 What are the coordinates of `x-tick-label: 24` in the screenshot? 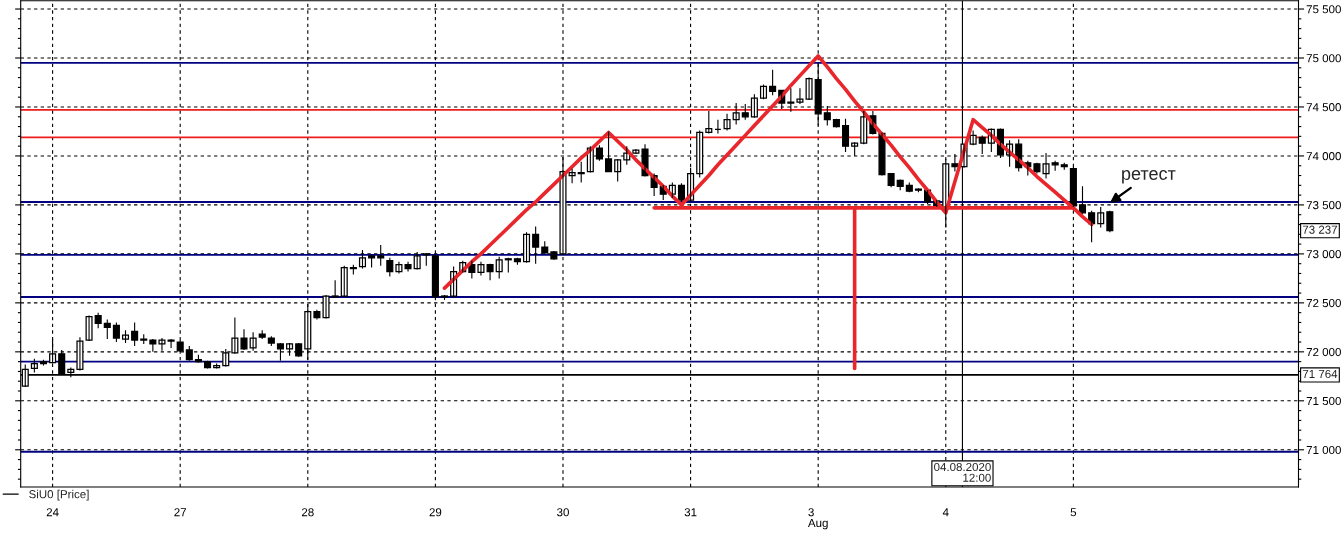 It's located at (52, 512).